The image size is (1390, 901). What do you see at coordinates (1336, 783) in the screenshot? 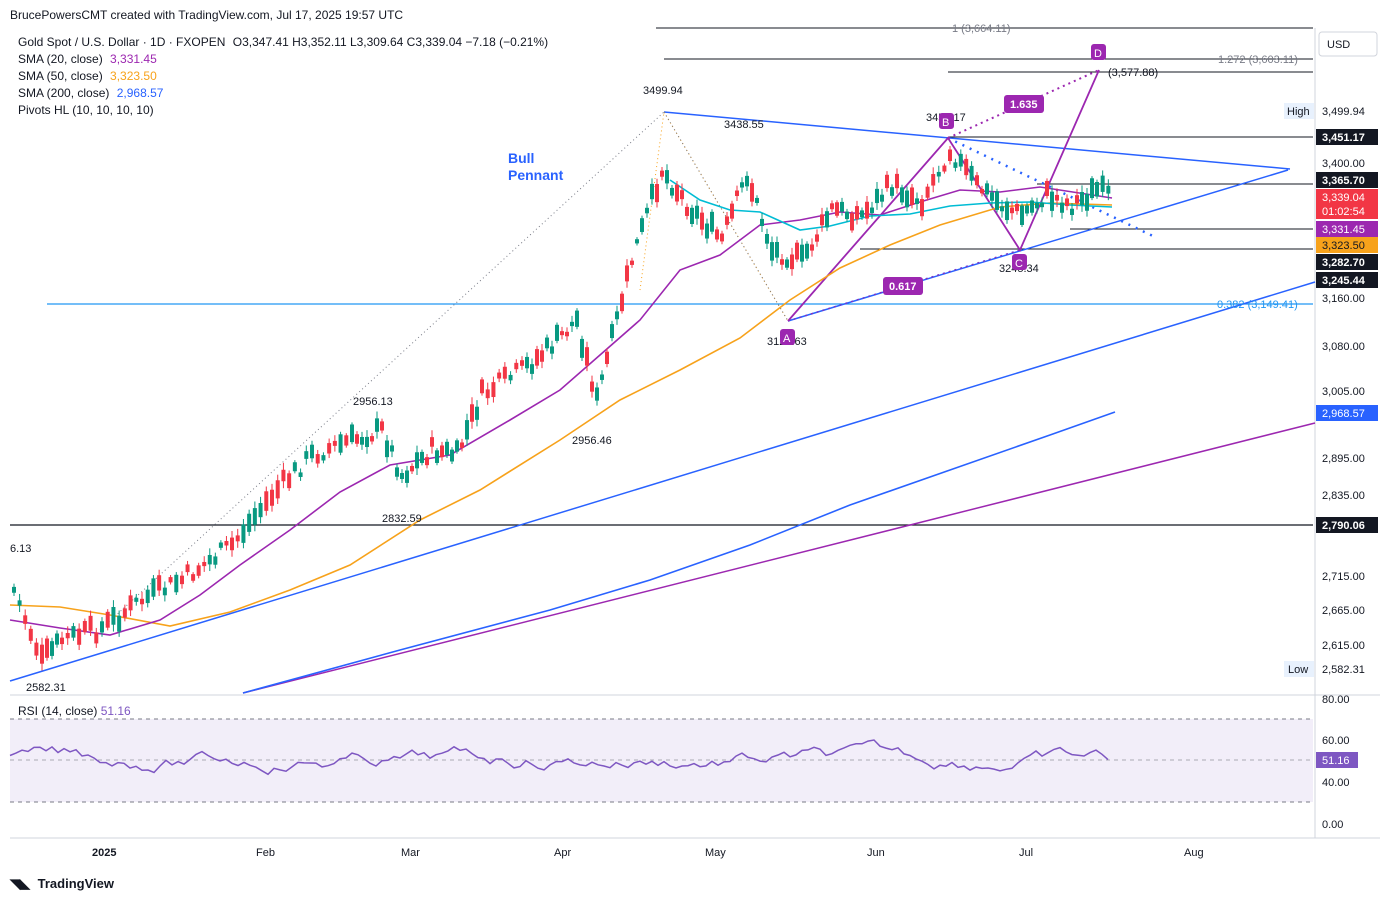
I see `rsi-tick: 40.00` at bounding box center [1336, 783].